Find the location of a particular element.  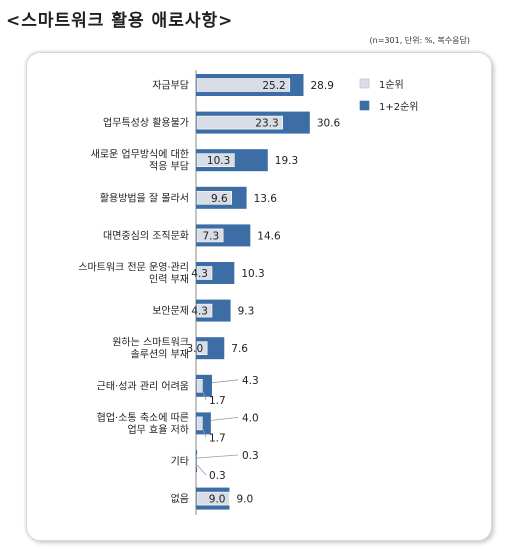

category-label: 없음 is located at coordinates (180, 498).